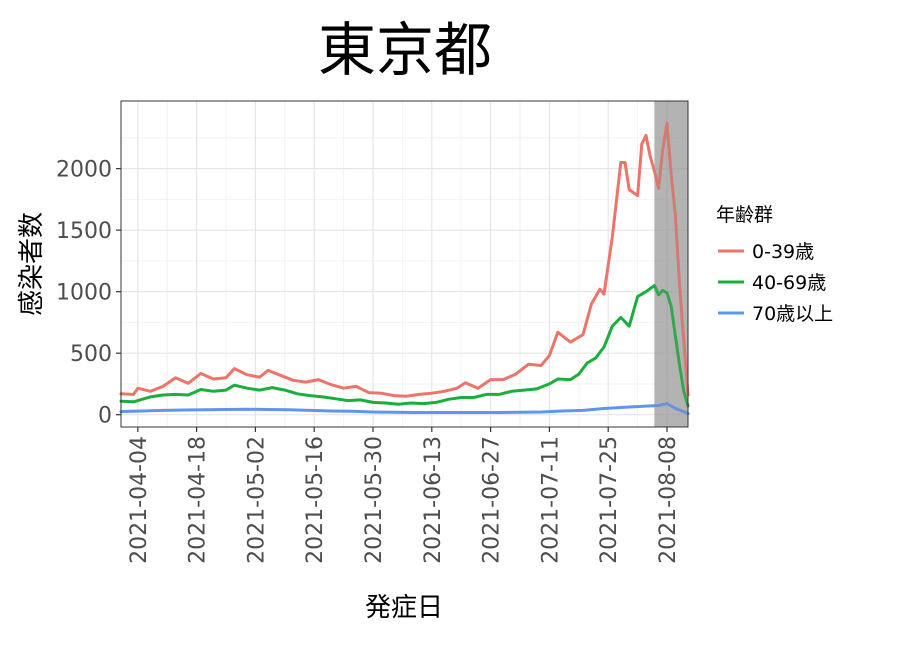 The width and height of the screenshot is (913, 646). Describe the element at coordinates (91, 354) in the screenshot. I see `y-tick-label: 500` at that location.